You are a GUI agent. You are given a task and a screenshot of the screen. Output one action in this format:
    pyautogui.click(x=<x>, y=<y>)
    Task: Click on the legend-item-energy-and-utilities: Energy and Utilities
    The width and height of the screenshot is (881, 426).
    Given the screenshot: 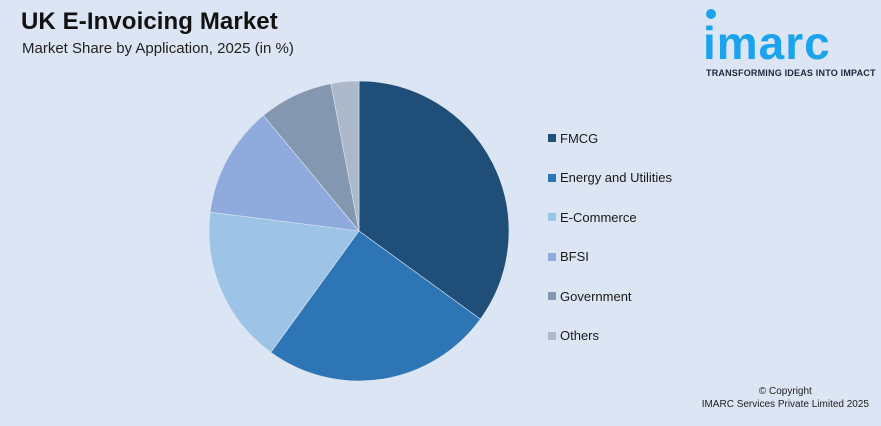 What is the action you would take?
    pyautogui.click(x=610, y=178)
    